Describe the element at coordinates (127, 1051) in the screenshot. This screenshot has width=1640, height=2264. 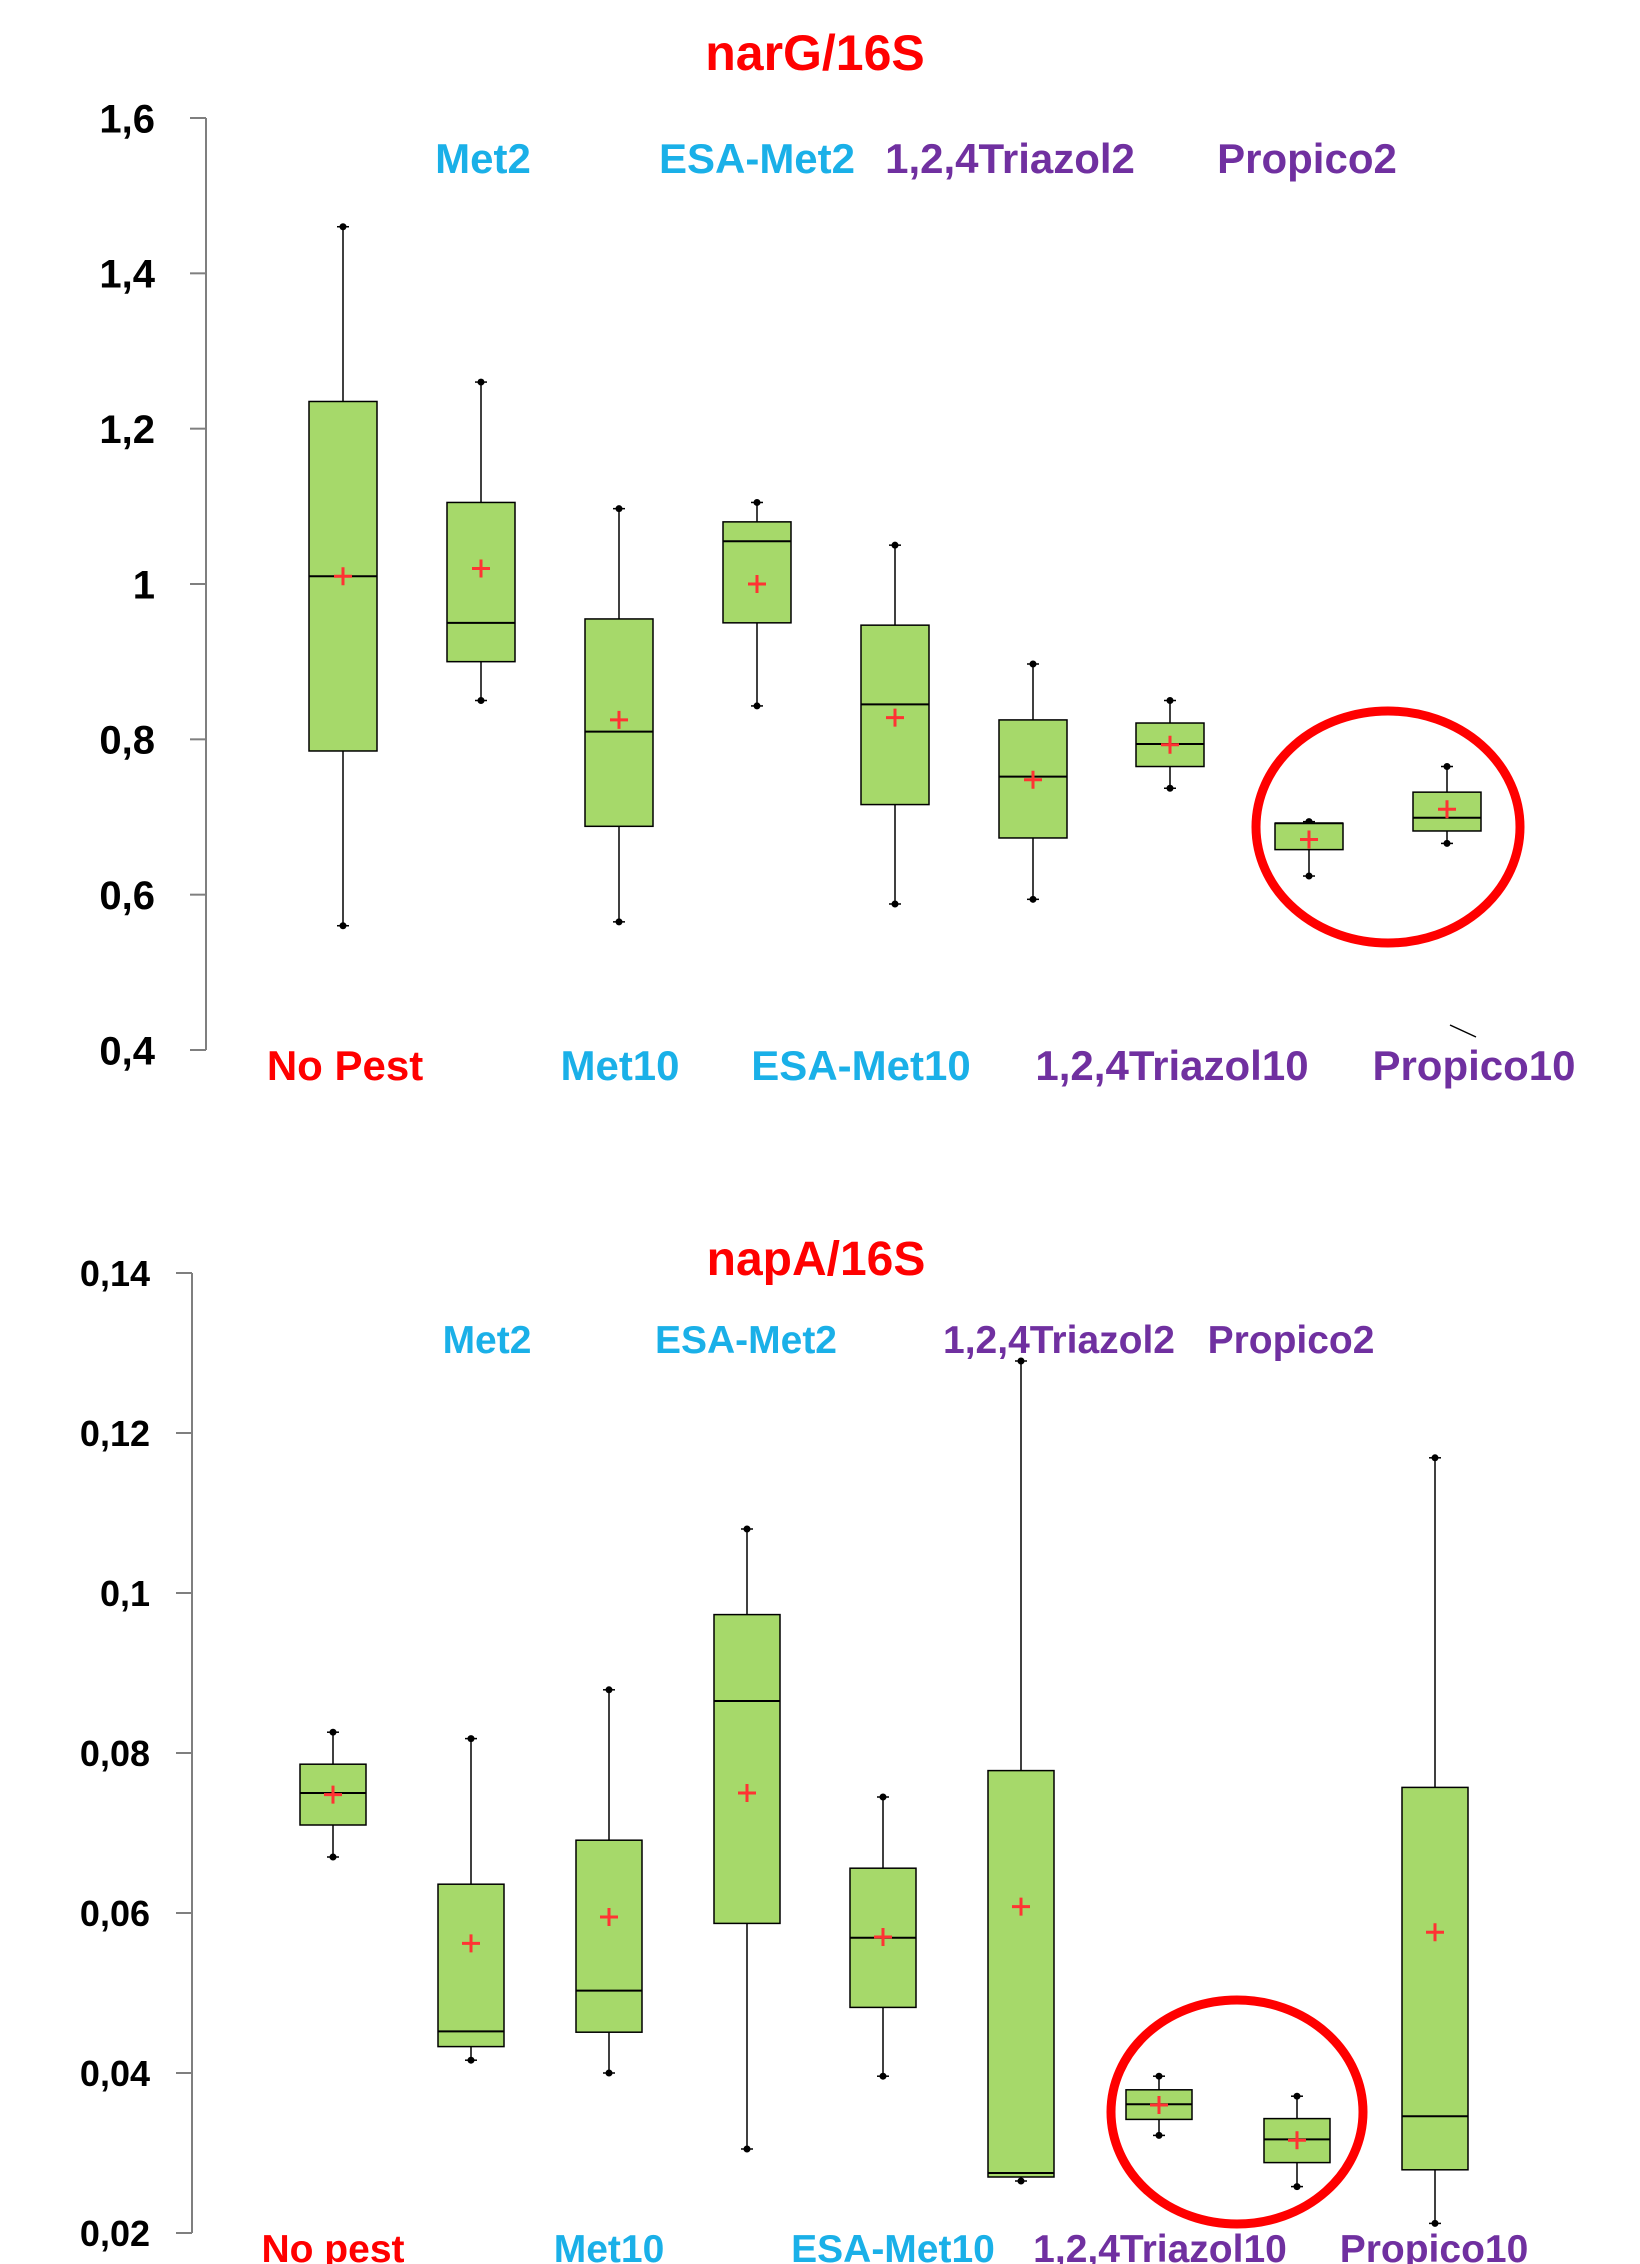
I see `chart1-y-tick-label: 0,4` at that location.